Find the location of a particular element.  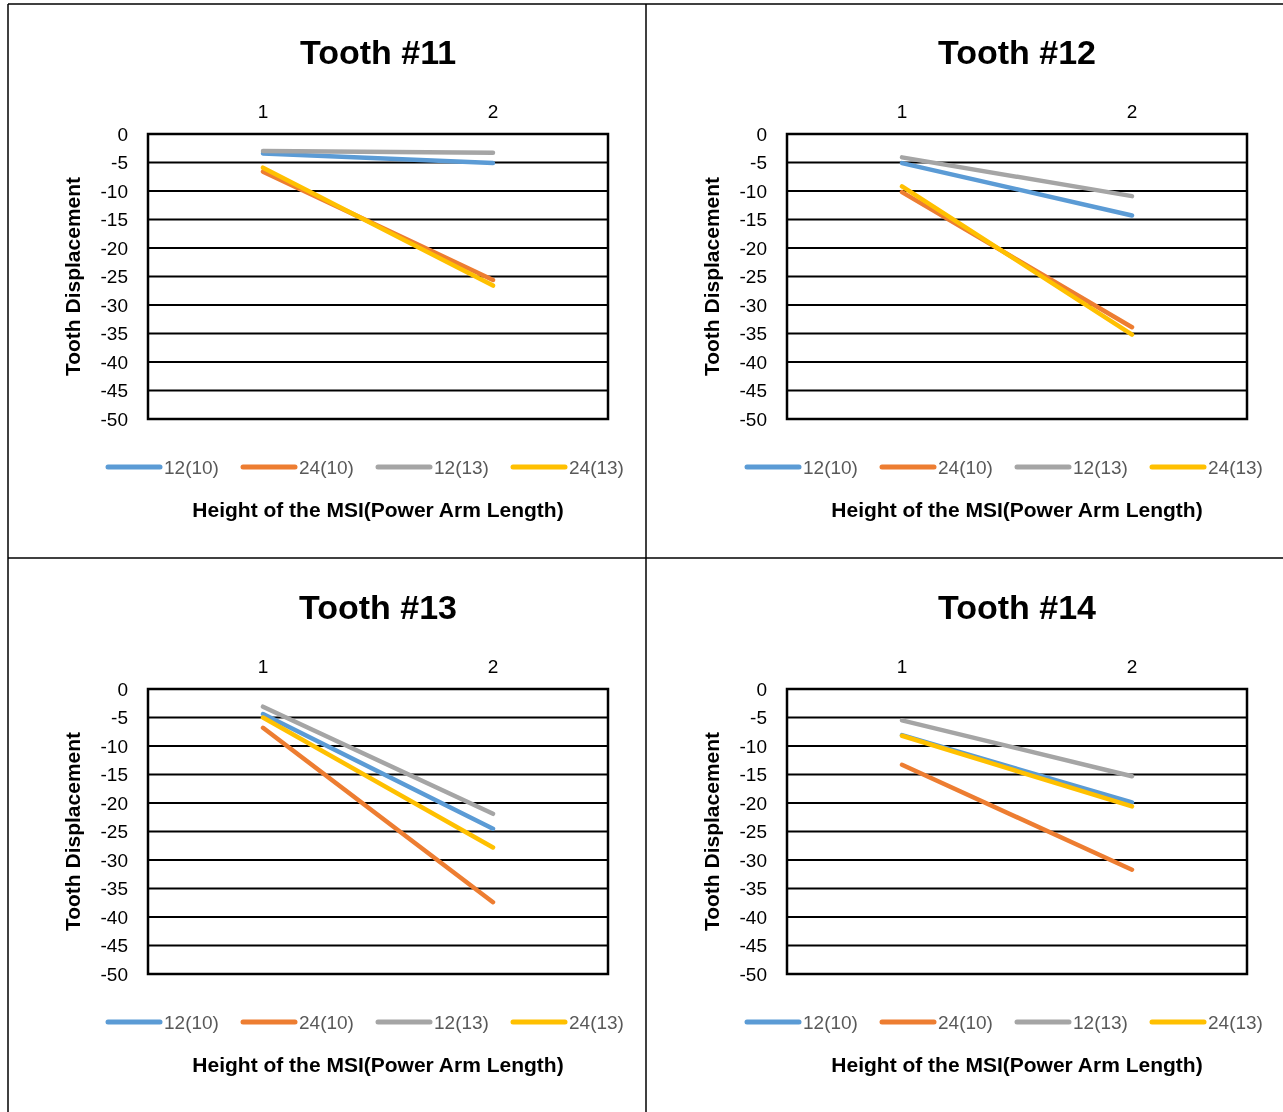

chart-title: Tooth #13 is located at coordinates (378, 607).